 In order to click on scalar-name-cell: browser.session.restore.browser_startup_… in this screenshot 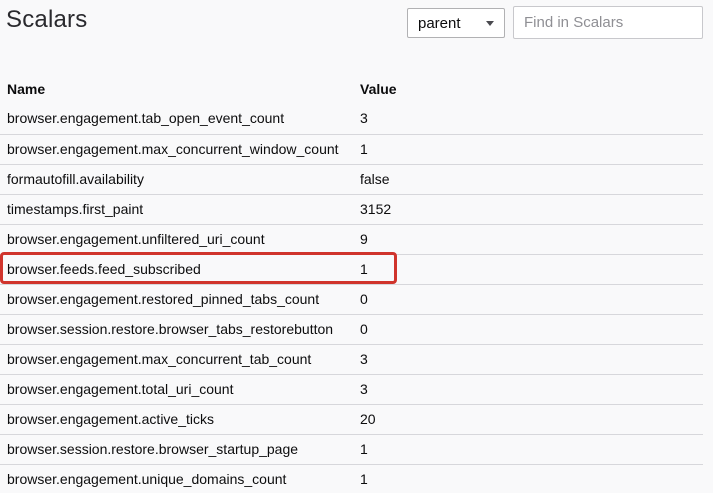, I will do `click(153, 448)`.